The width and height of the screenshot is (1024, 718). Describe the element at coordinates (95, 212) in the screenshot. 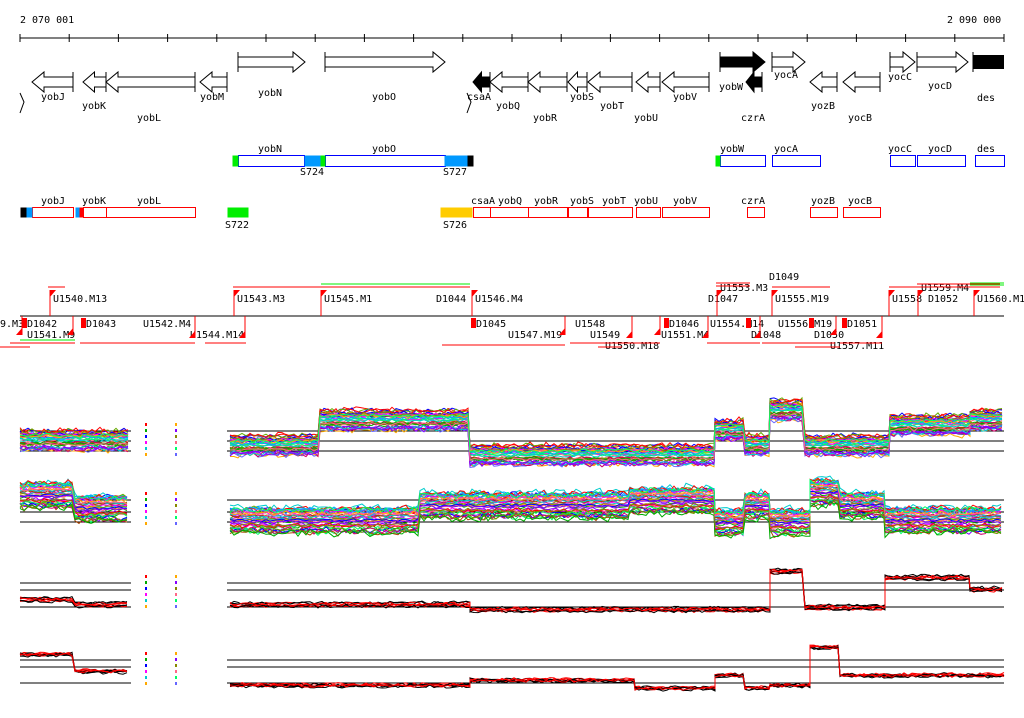

I see `operon-box-yobK` at that location.